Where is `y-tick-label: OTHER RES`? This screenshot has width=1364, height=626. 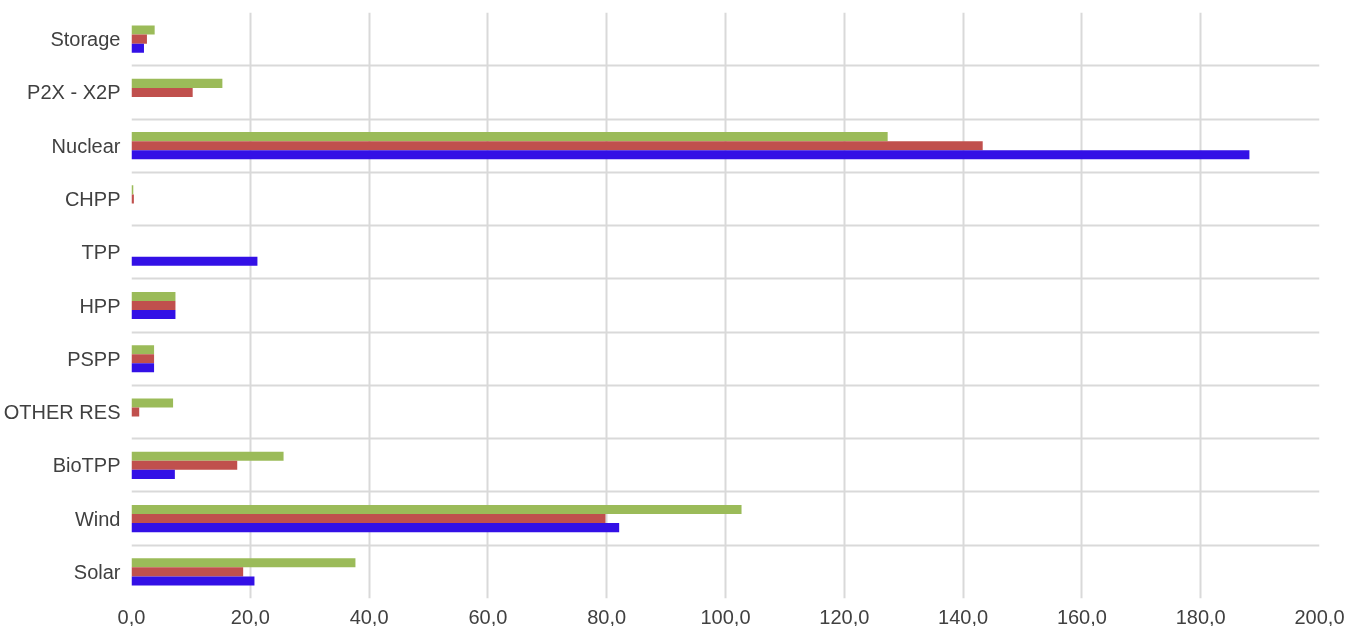
y-tick-label: OTHER RES is located at coordinates (62, 412).